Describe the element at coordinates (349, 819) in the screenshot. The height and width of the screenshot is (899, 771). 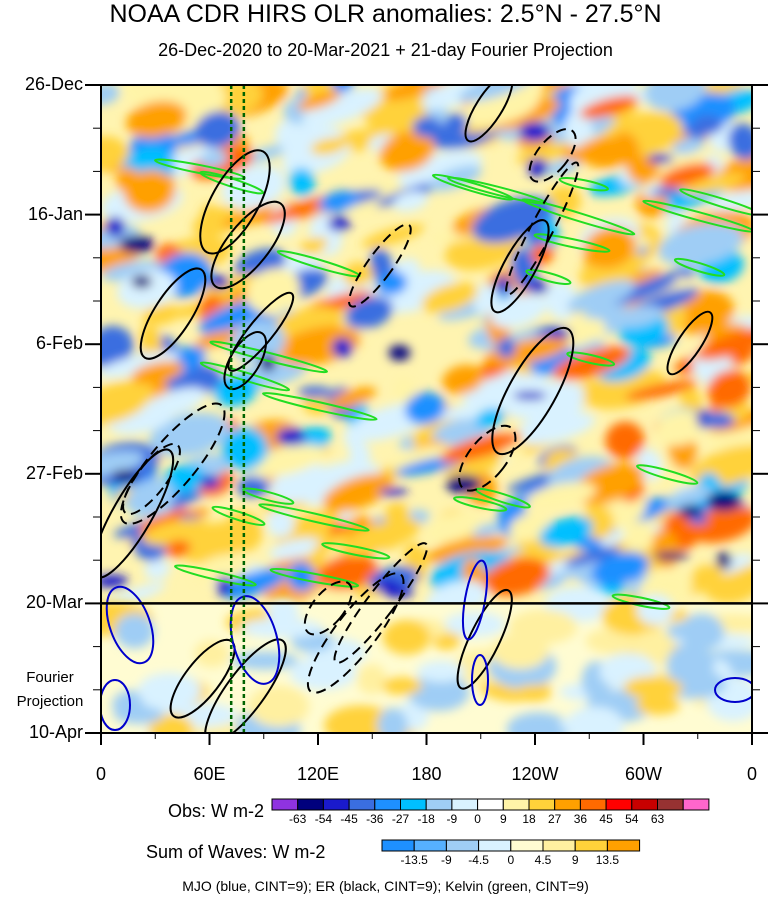
I see `obs-colorbar-tick: -45` at that location.